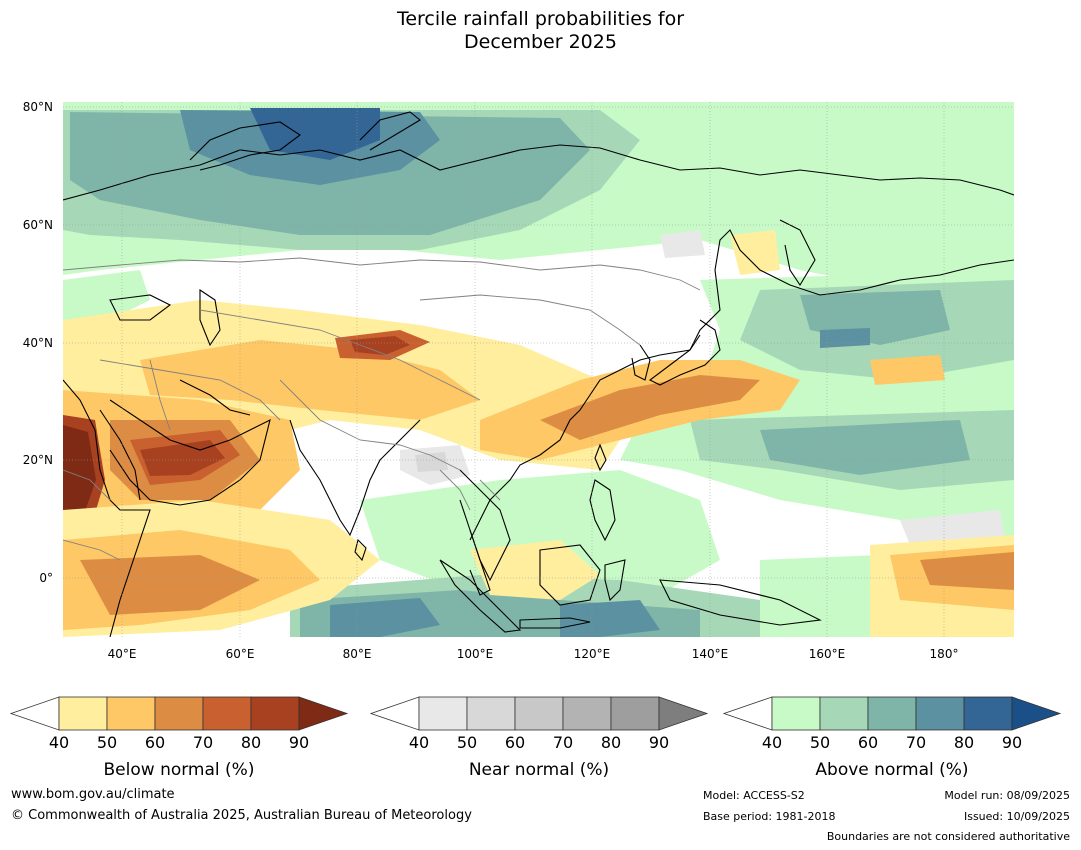  Describe the element at coordinates (179, 738) in the screenshot. I see `legend-0: 40 50 60 70 80 90 Below normal (%)` at that location.